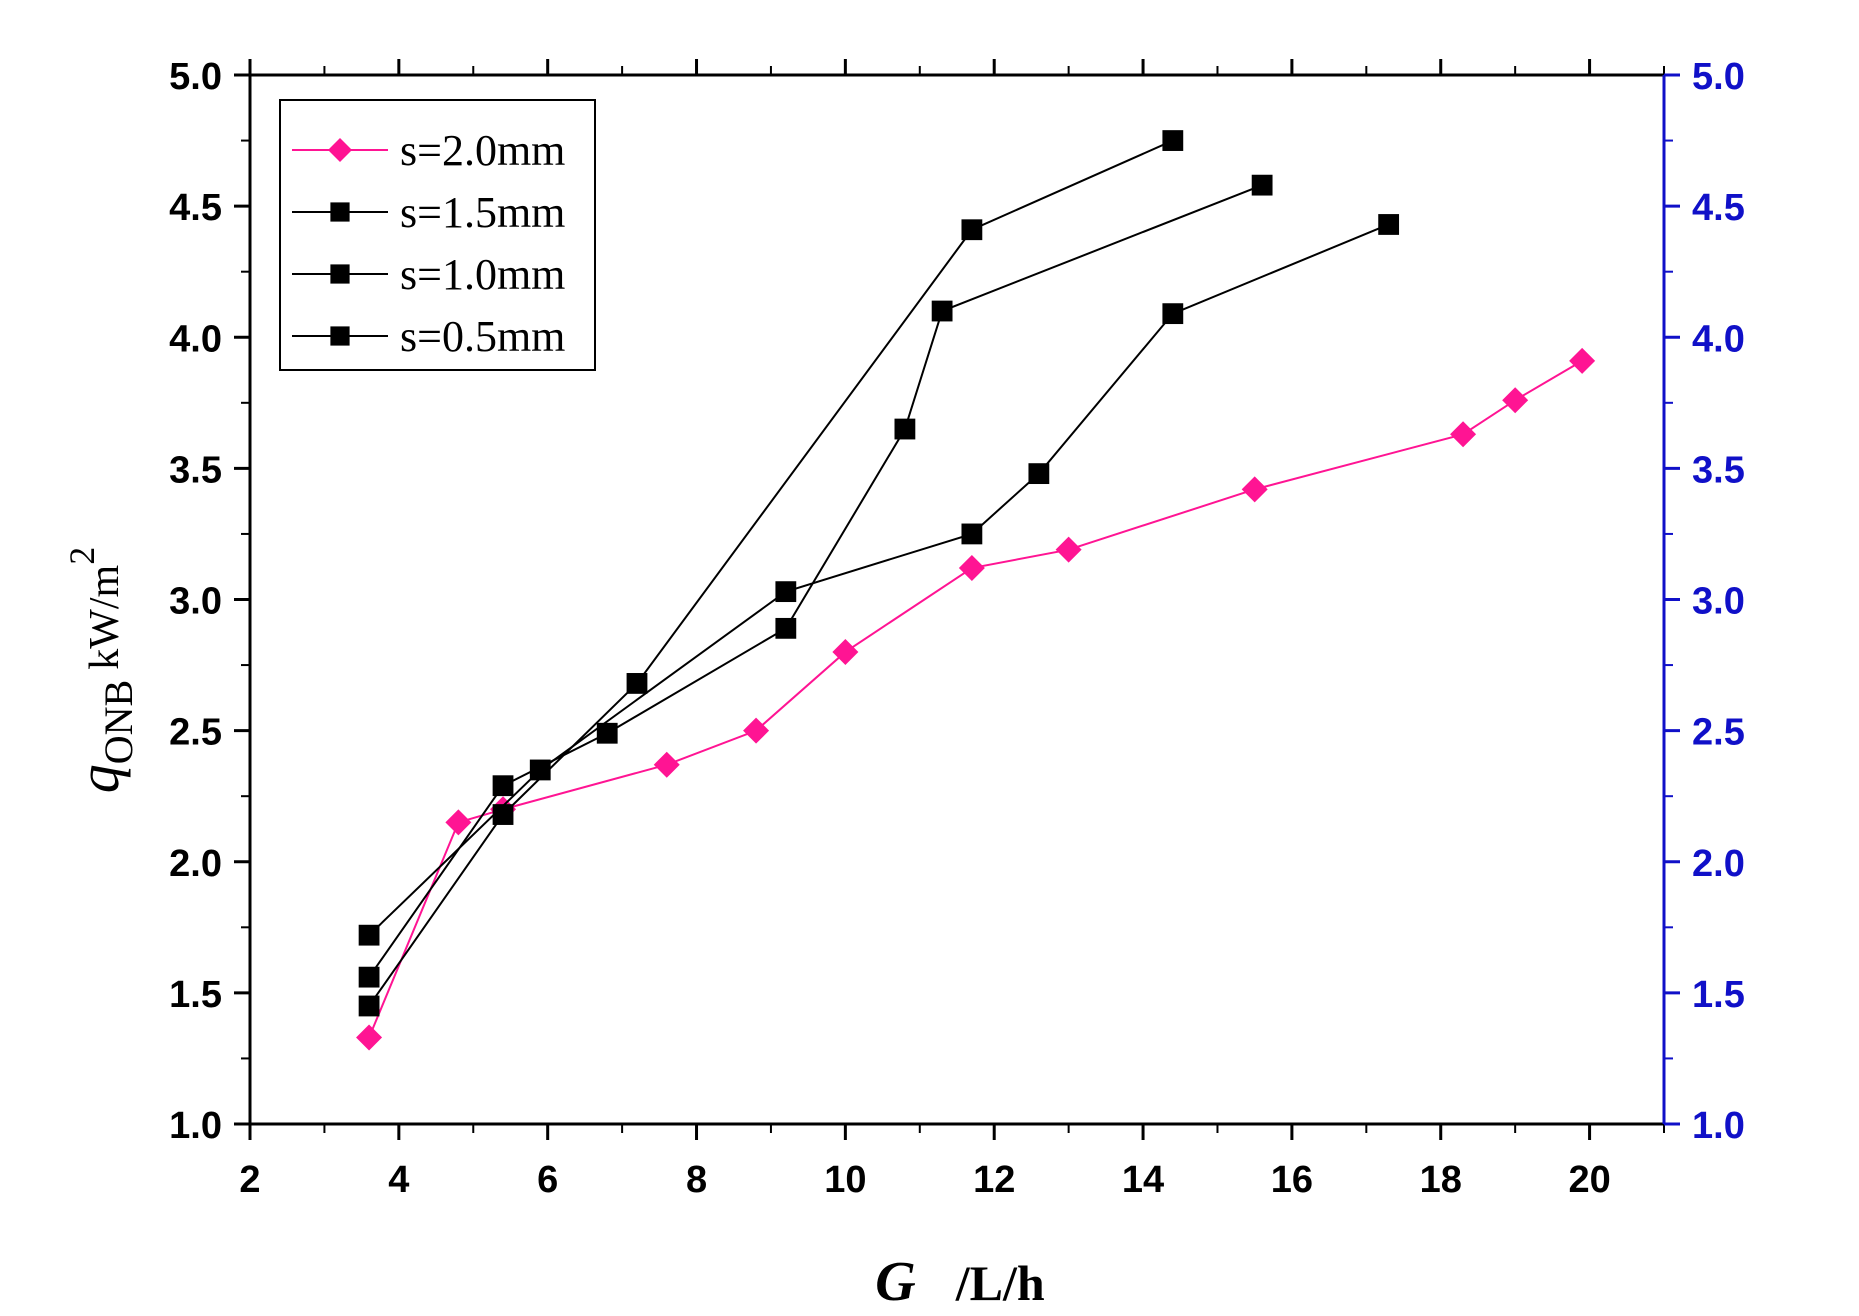 The width and height of the screenshot is (1859, 1316). Describe the element at coordinates (696, 1180) in the screenshot. I see `x-tick-label: 8` at that location.